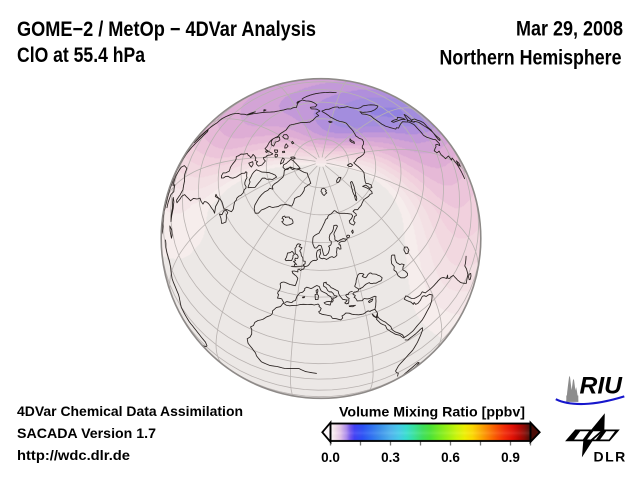  What do you see at coordinates (569, 29) in the screenshot?
I see `svg-text: Mar 29, 2008` at bounding box center [569, 29].